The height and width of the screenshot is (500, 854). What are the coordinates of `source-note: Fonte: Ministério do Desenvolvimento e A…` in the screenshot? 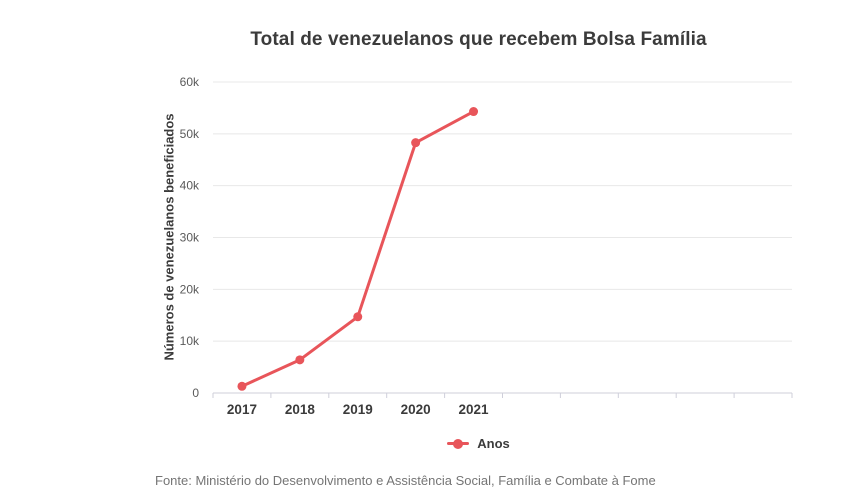 It's located at (405, 480).